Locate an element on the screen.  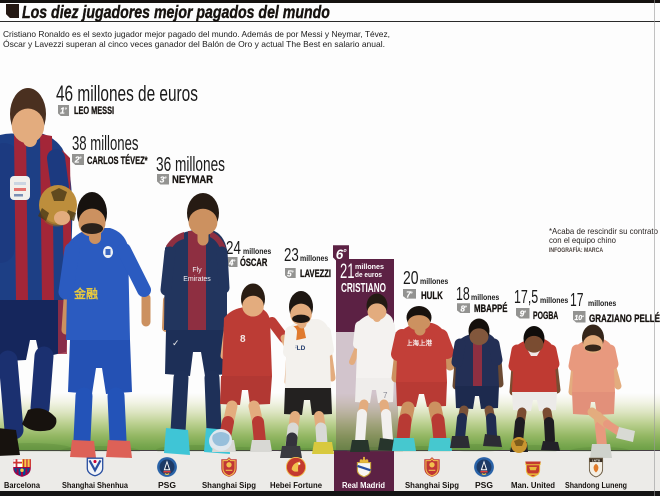
svg-text: 7 is located at coordinates (385, 395).